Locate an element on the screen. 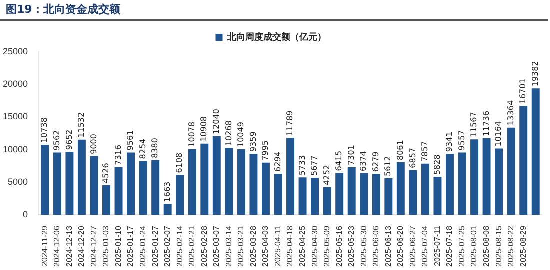  data-label: 9000 is located at coordinates (93, 144).